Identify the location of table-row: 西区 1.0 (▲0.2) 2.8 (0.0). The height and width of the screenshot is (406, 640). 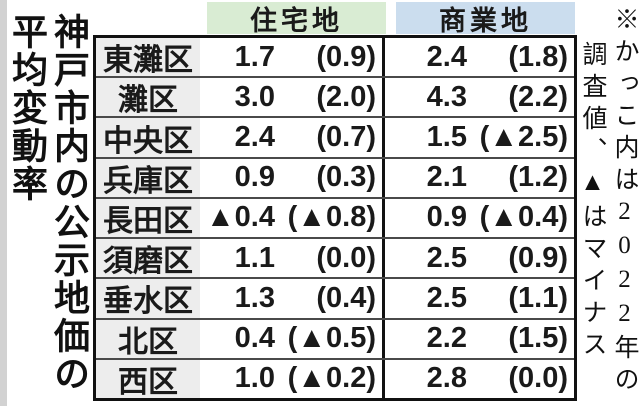
(335, 379).